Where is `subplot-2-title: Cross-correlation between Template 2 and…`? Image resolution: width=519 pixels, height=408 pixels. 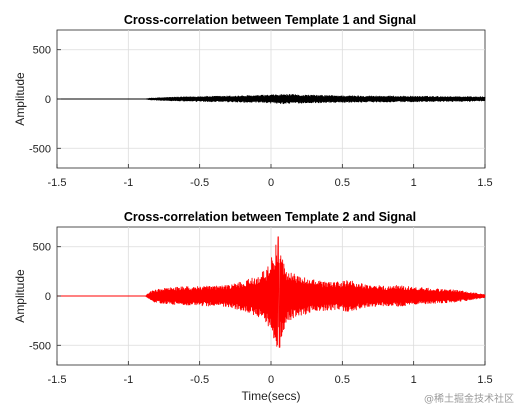
subplot-2-title: Cross-correlation between Template 2 and… is located at coordinates (270, 217).